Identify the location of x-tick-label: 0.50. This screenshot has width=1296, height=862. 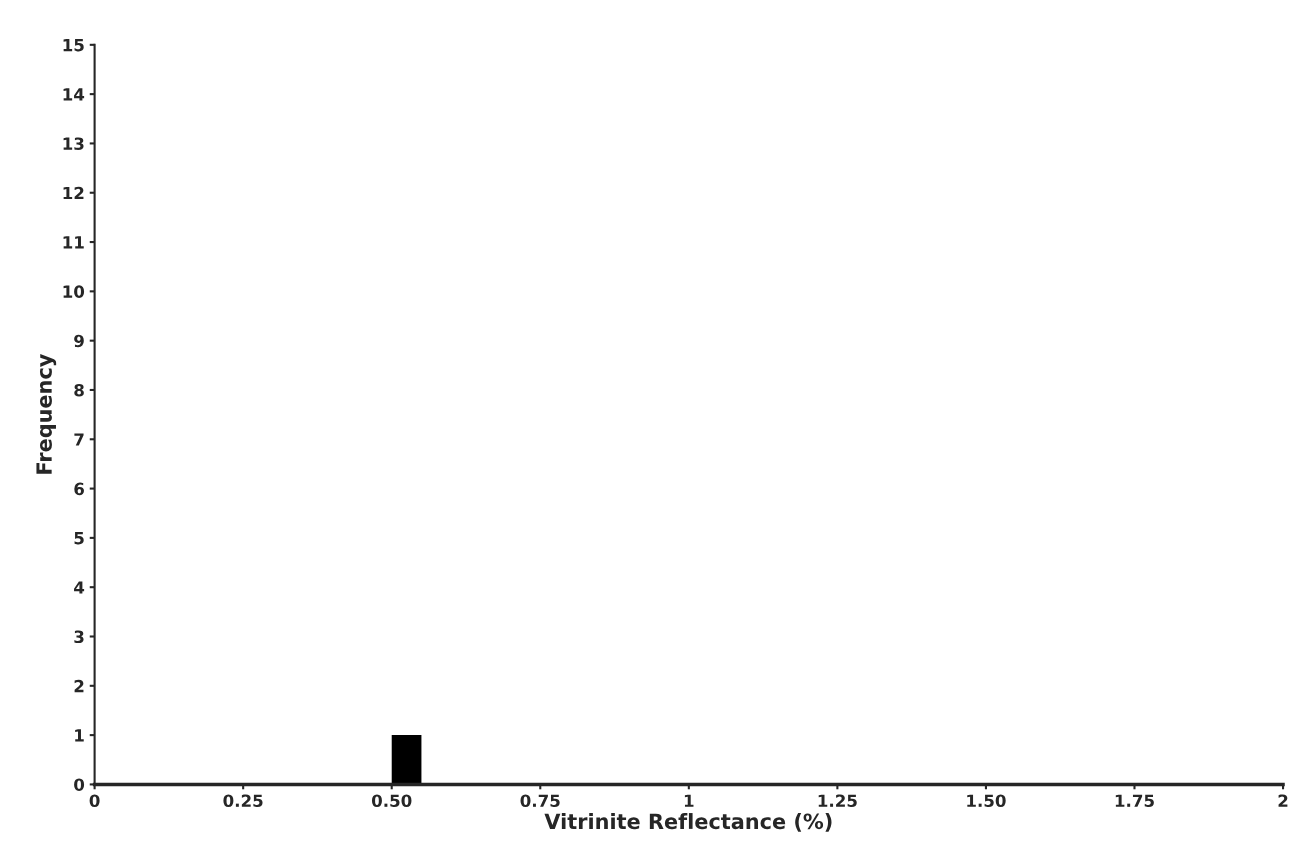
(391, 801).